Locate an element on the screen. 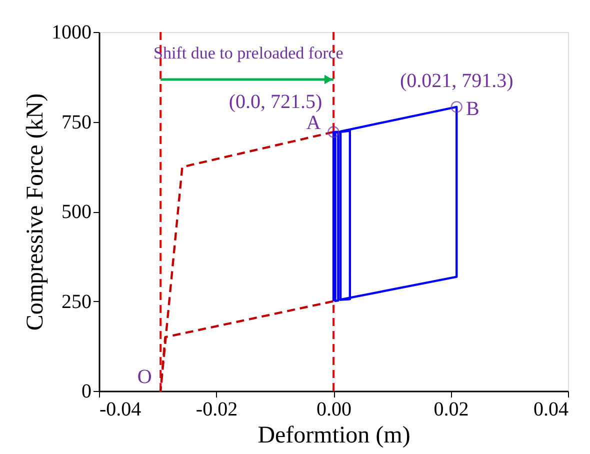 The image size is (590, 454). x-tick-label: 0.00 is located at coordinates (334, 409).